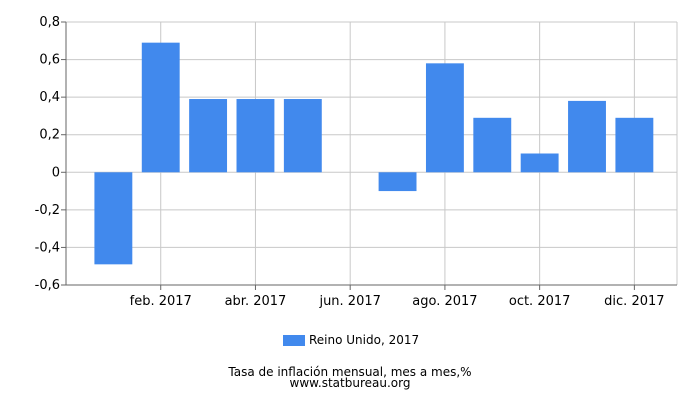 The height and width of the screenshot is (400, 700). Describe the element at coordinates (49, 135) in the screenshot. I see `y-tick-label: 0,2` at that location.